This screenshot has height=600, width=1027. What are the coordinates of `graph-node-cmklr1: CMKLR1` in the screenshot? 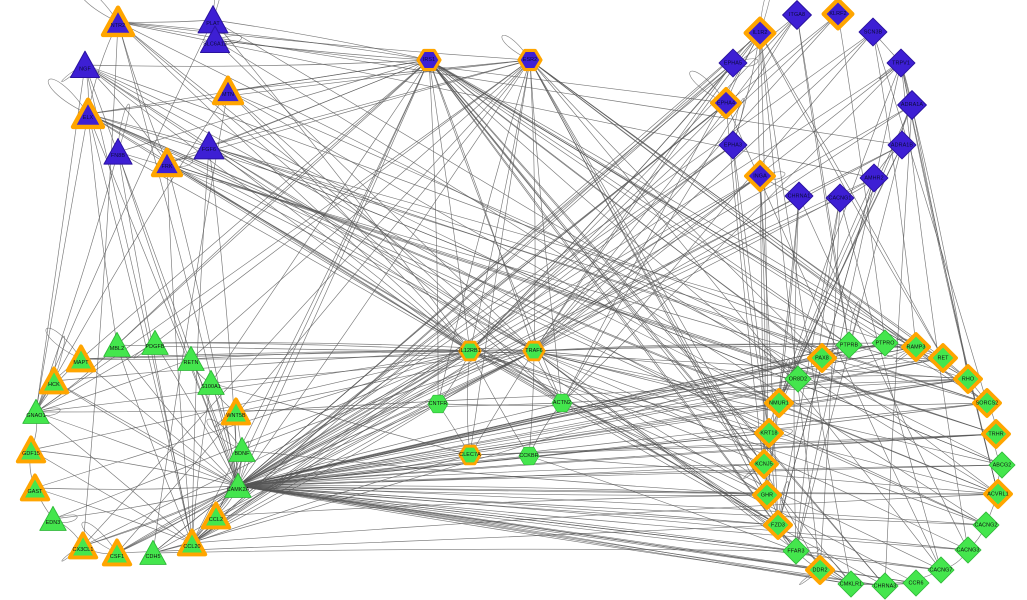 It's located at (851, 584).